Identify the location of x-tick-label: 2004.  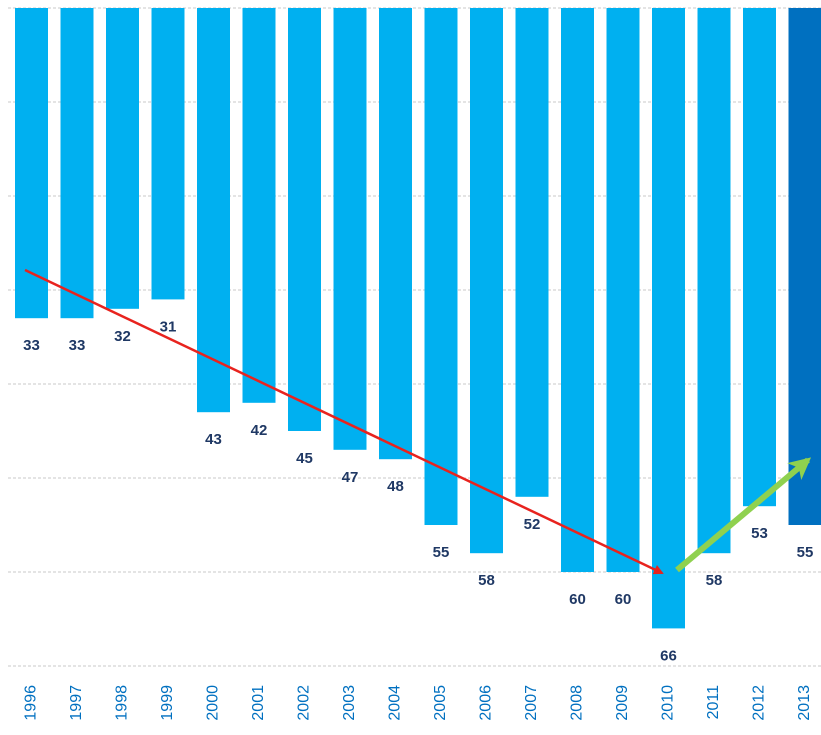
(395, 703).